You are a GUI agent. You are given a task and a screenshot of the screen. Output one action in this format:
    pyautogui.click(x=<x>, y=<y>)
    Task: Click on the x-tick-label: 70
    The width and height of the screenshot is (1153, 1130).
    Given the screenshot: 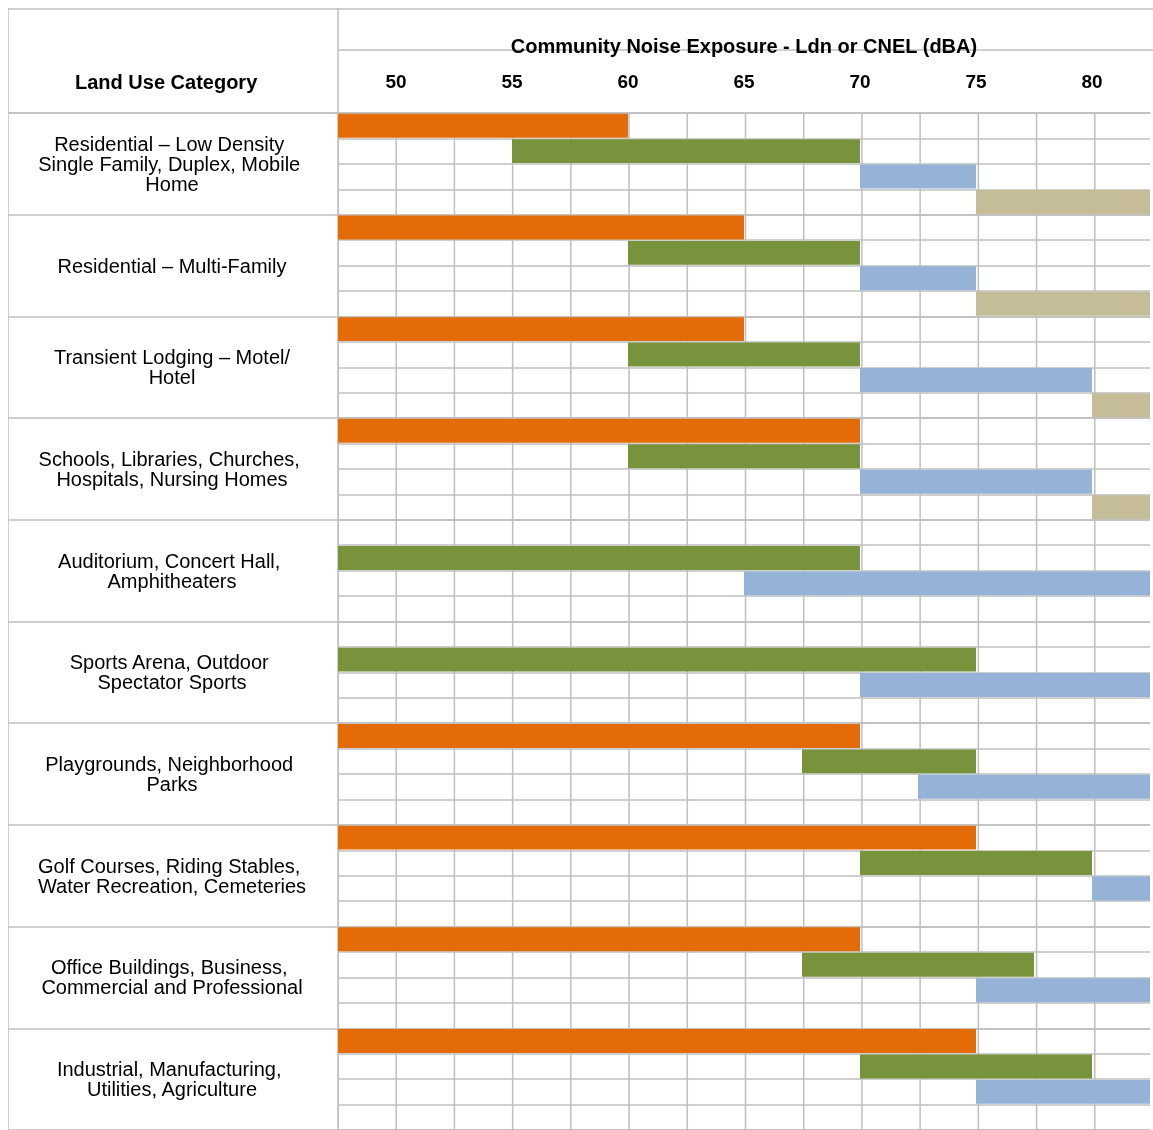 What is the action you would take?
    pyautogui.click(x=860, y=81)
    